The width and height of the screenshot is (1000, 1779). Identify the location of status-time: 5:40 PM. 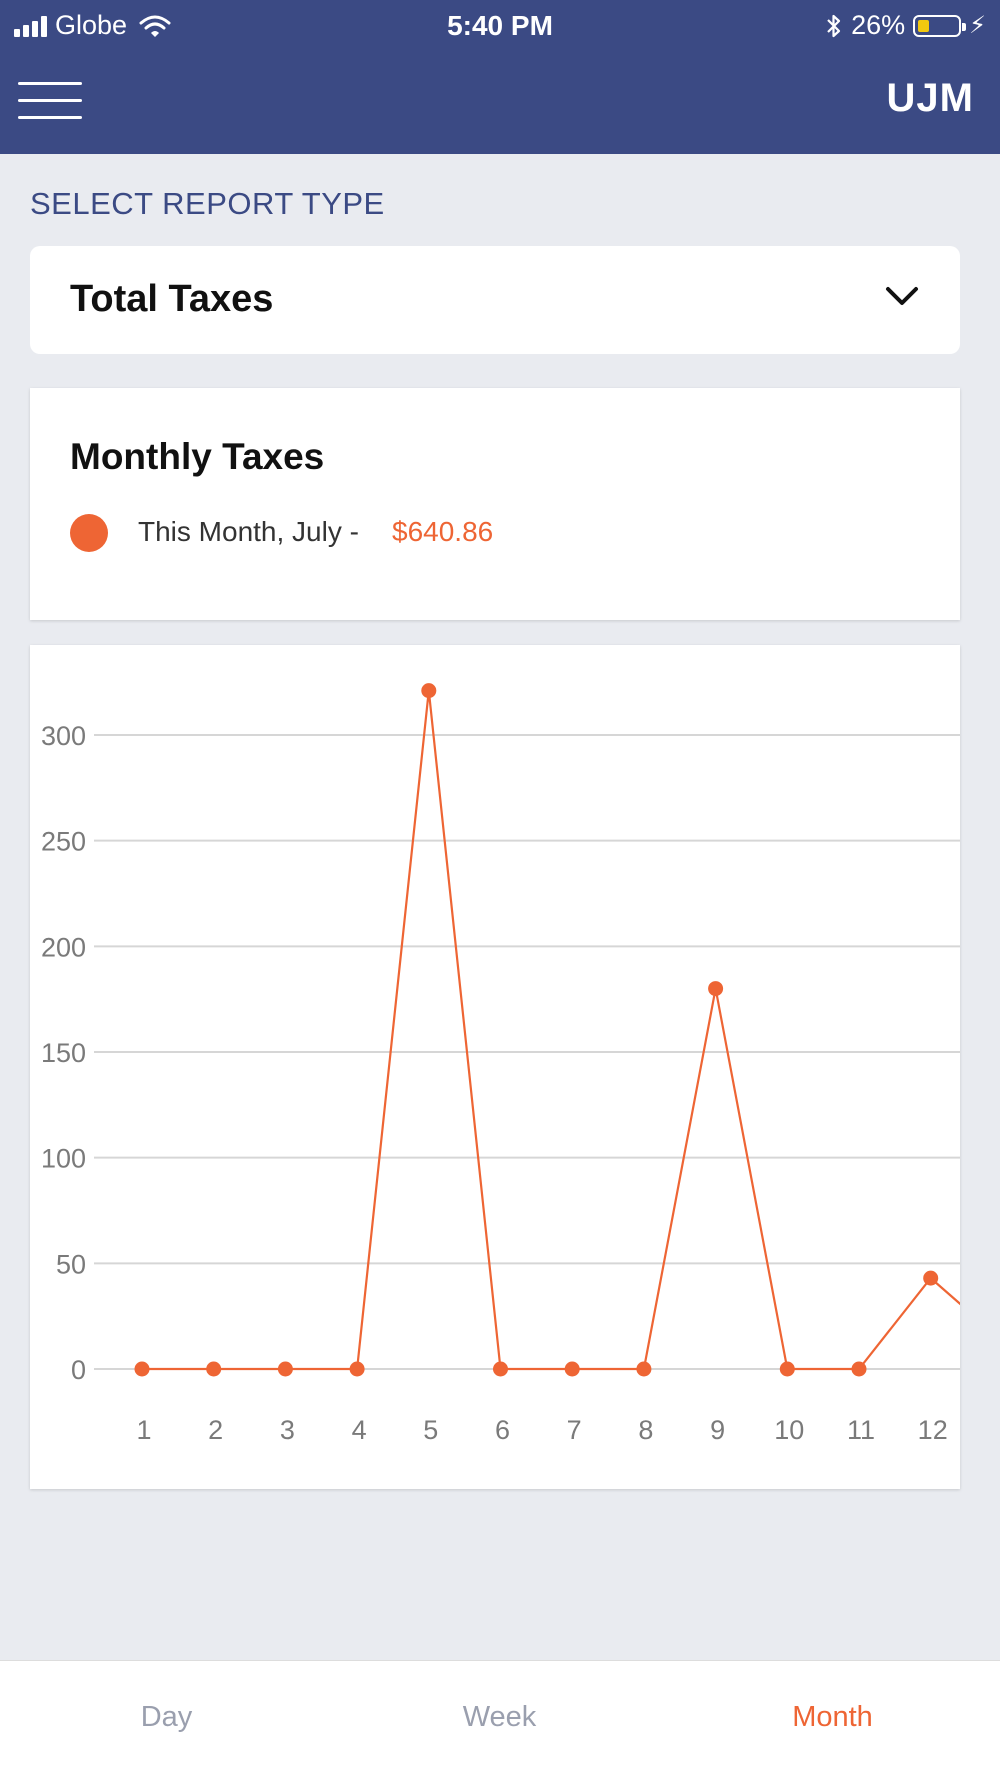
(500, 25).